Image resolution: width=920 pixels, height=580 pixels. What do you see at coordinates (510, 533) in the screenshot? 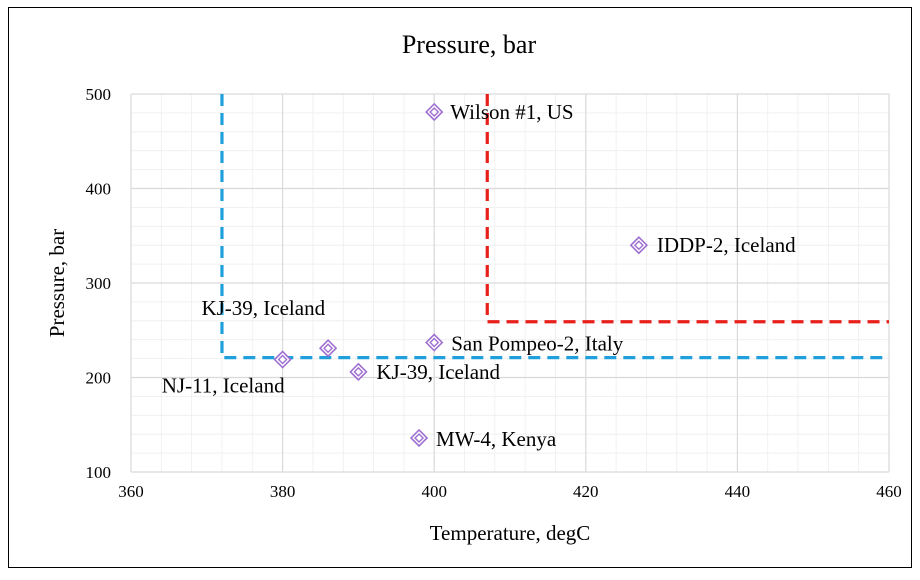
I see `x-axis-title: Temperature, degC` at bounding box center [510, 533].